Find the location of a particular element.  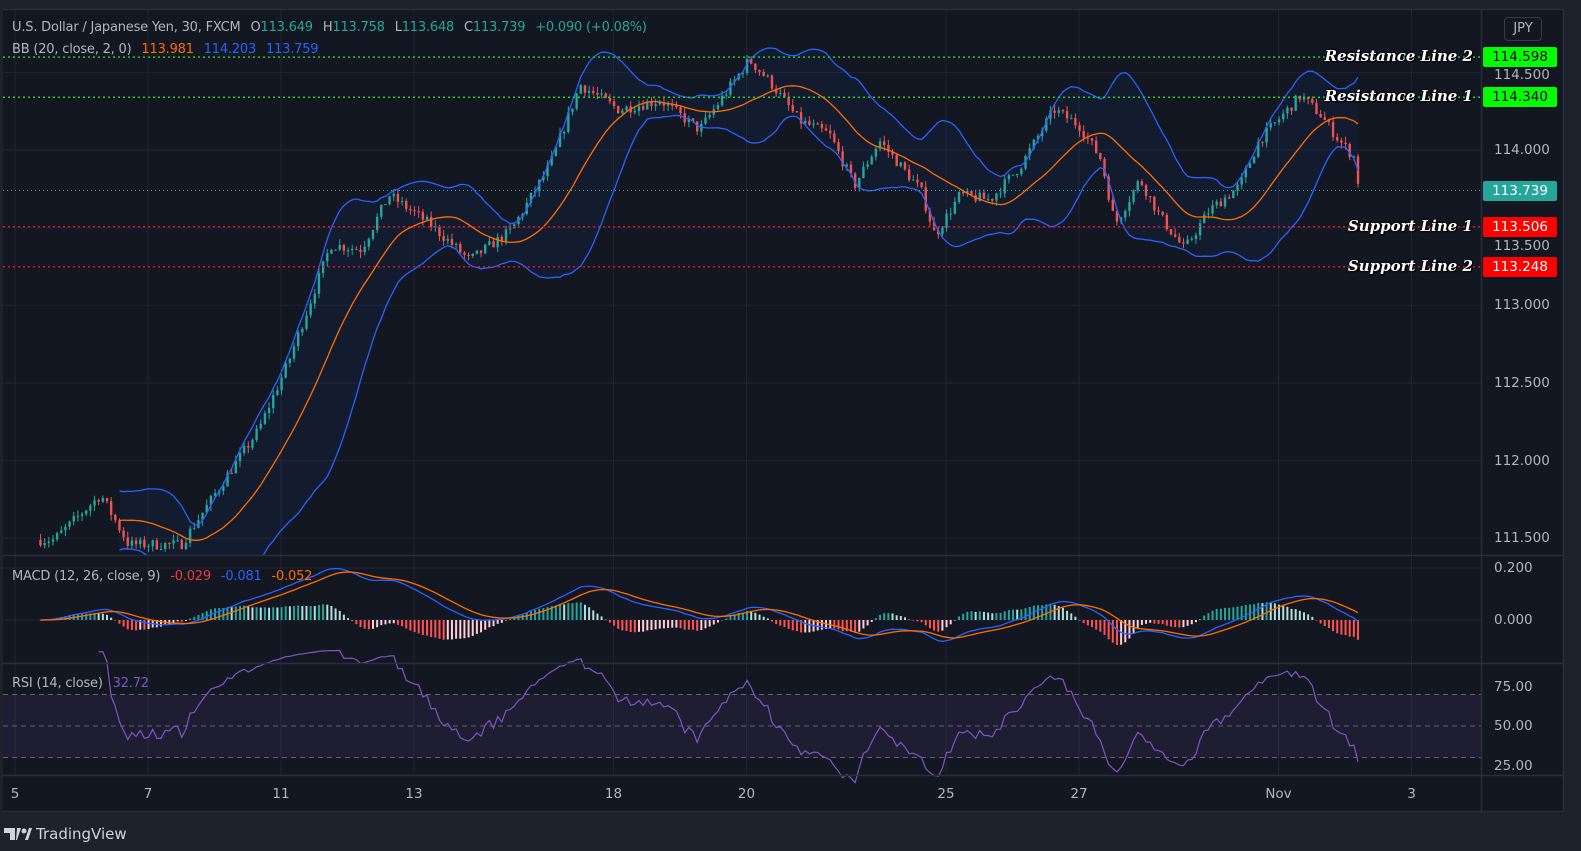

rsi-legend: RSI (14, close) 32.72 is located at coordinates (83, 683).